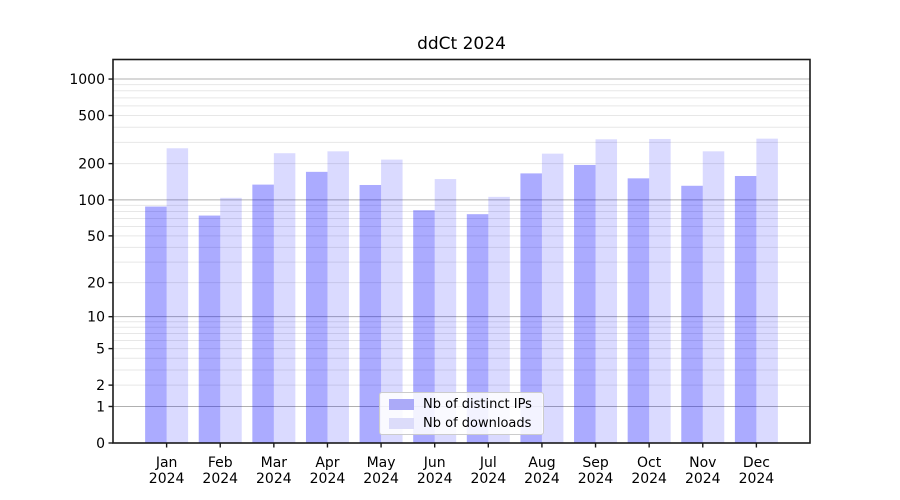 The width and height of the screenshot is (900, 500). What do you see at coordinates (488, 471) in the screenshot?
I see `x-tick-label: Jul 2024` at bounding box center [488, 471].